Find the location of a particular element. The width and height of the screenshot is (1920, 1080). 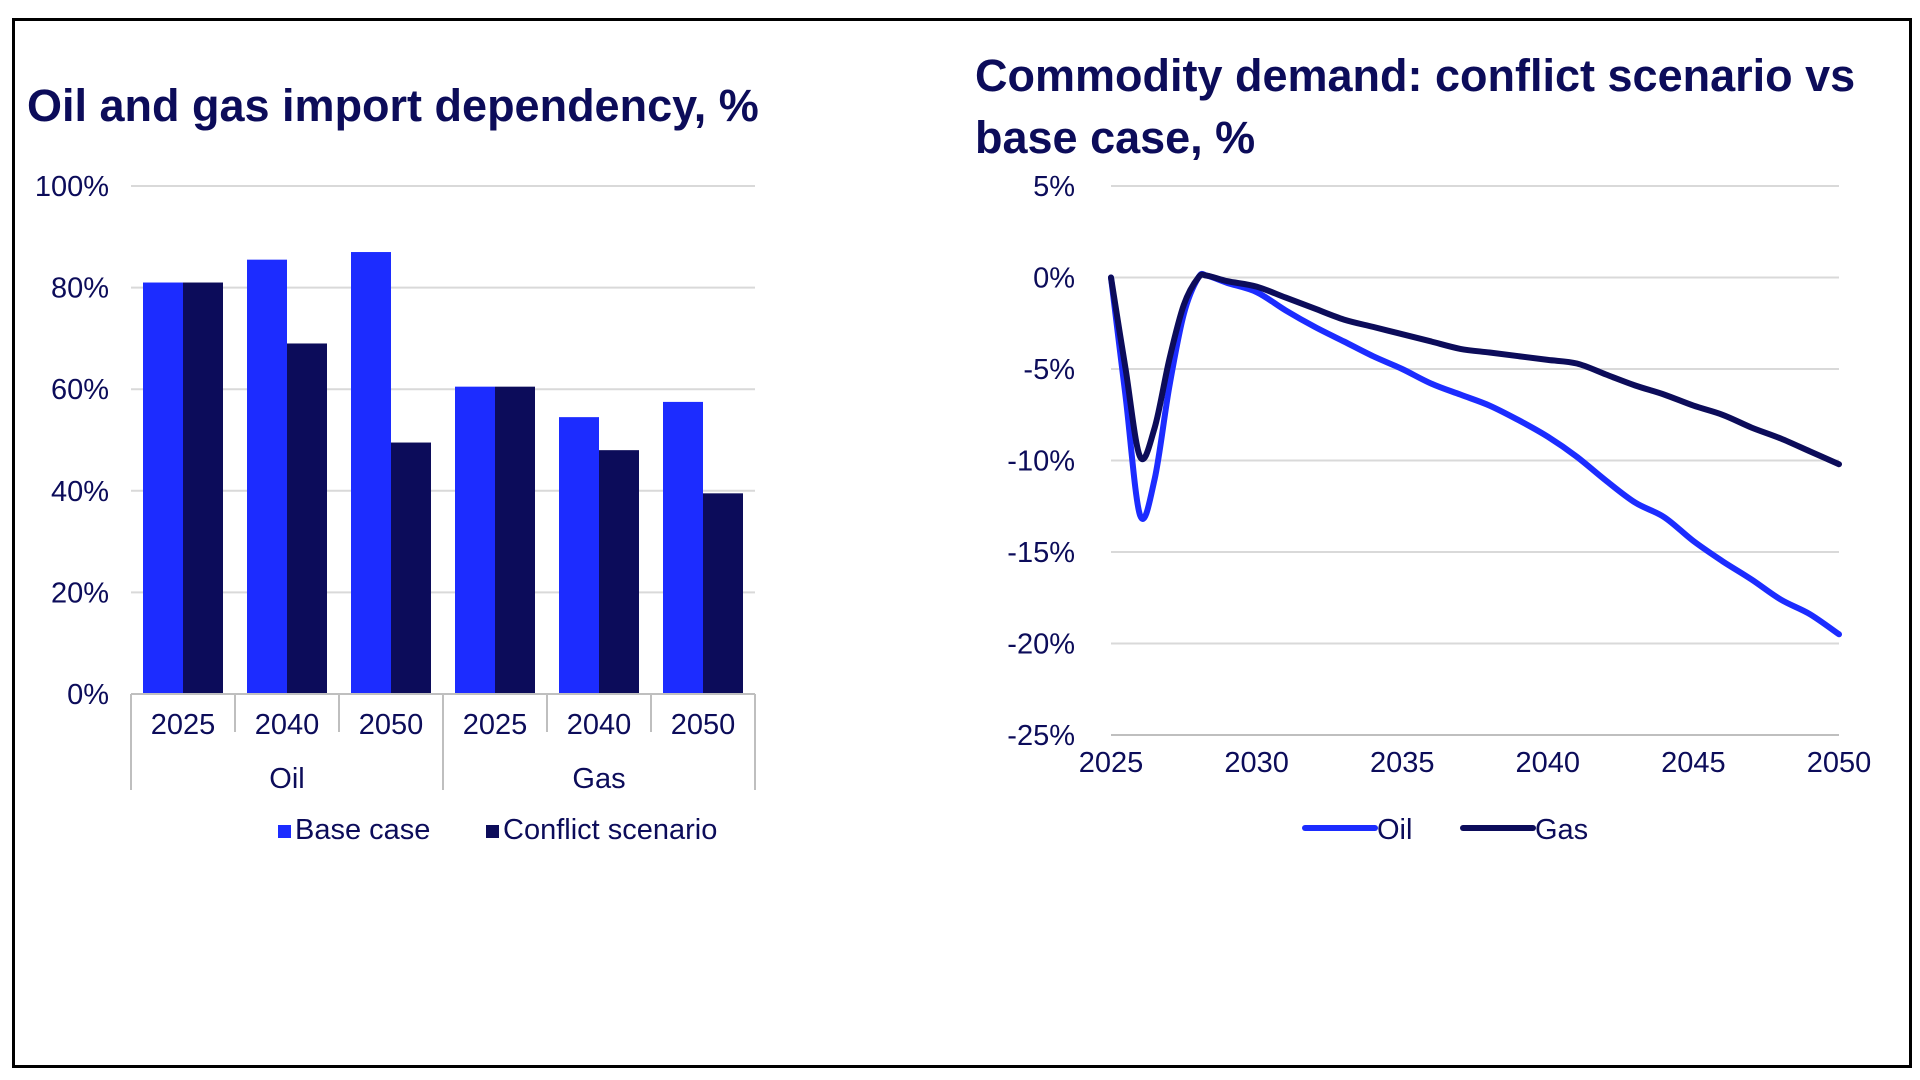

bar-base-case-oil-2025 is located at coordinates (163, 488).